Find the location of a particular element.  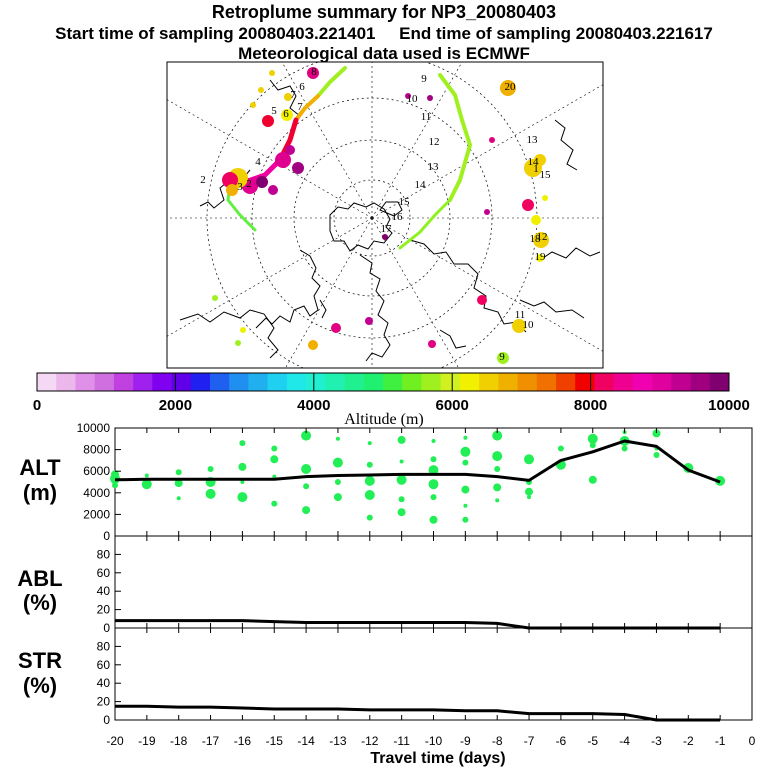

x-tick-label: -10 is located at coordinates (434, 741).